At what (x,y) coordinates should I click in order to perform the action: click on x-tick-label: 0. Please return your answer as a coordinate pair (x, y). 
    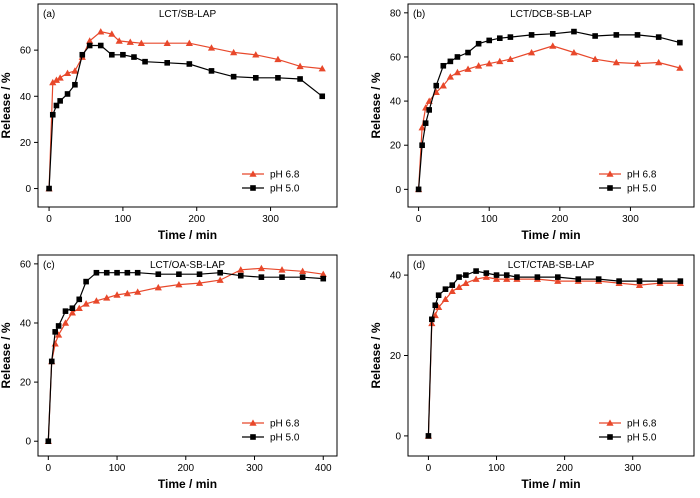
    Looking at the image, I should click on (49, 468).